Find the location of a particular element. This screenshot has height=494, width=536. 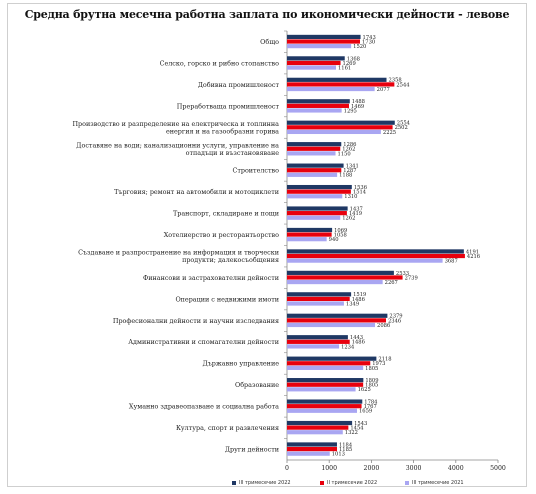

category-label: Култура, спорт и развлечения is located at coordinates (227, 428).